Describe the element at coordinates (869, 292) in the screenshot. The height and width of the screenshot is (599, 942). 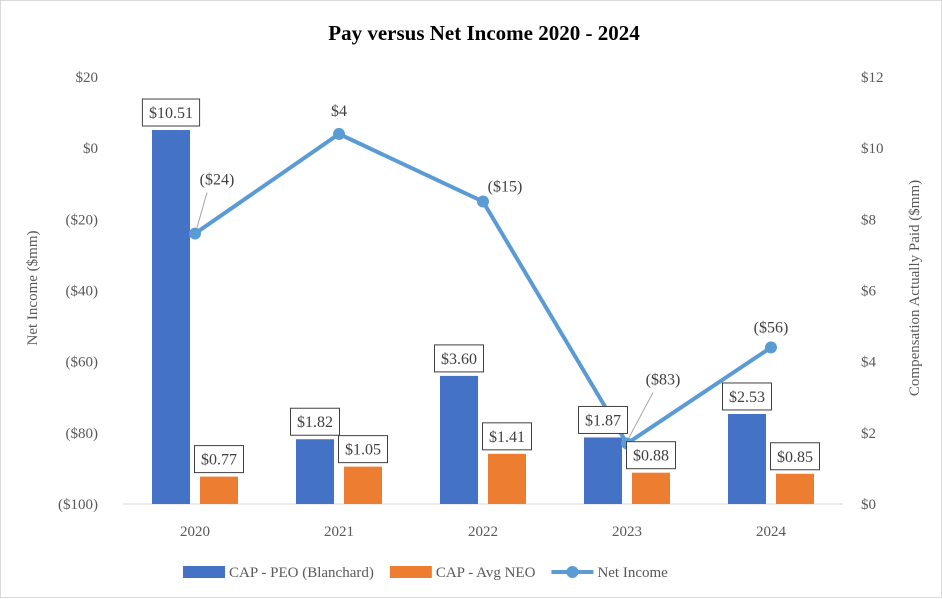
I see `right-tick-label: $6` at that location.